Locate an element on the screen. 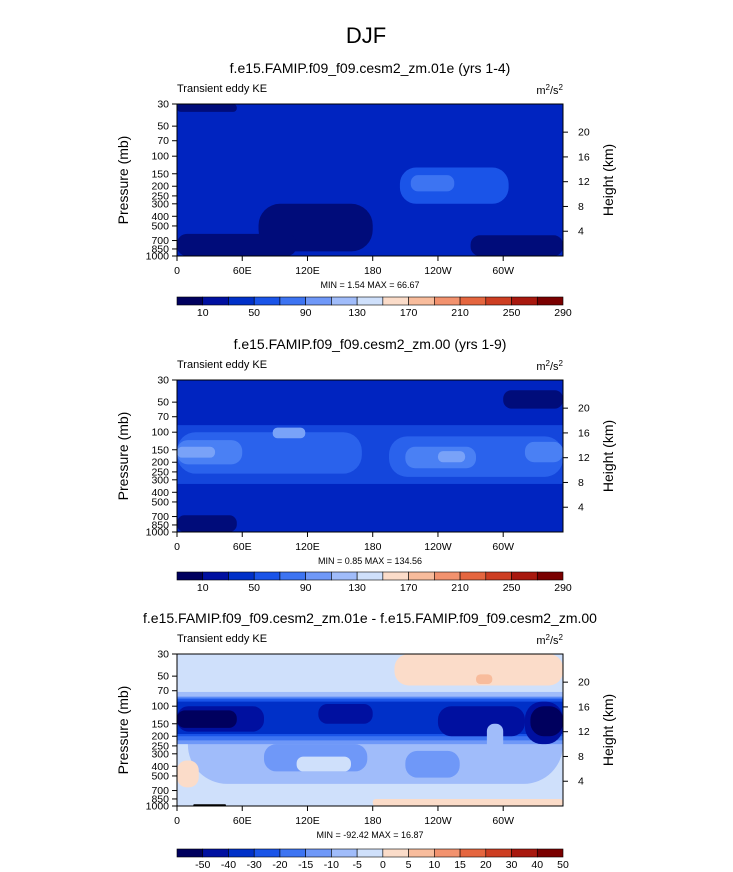 The image size is (733, 872). y-axis-label: Pressure (mb) is located at coordinates (123, 456).